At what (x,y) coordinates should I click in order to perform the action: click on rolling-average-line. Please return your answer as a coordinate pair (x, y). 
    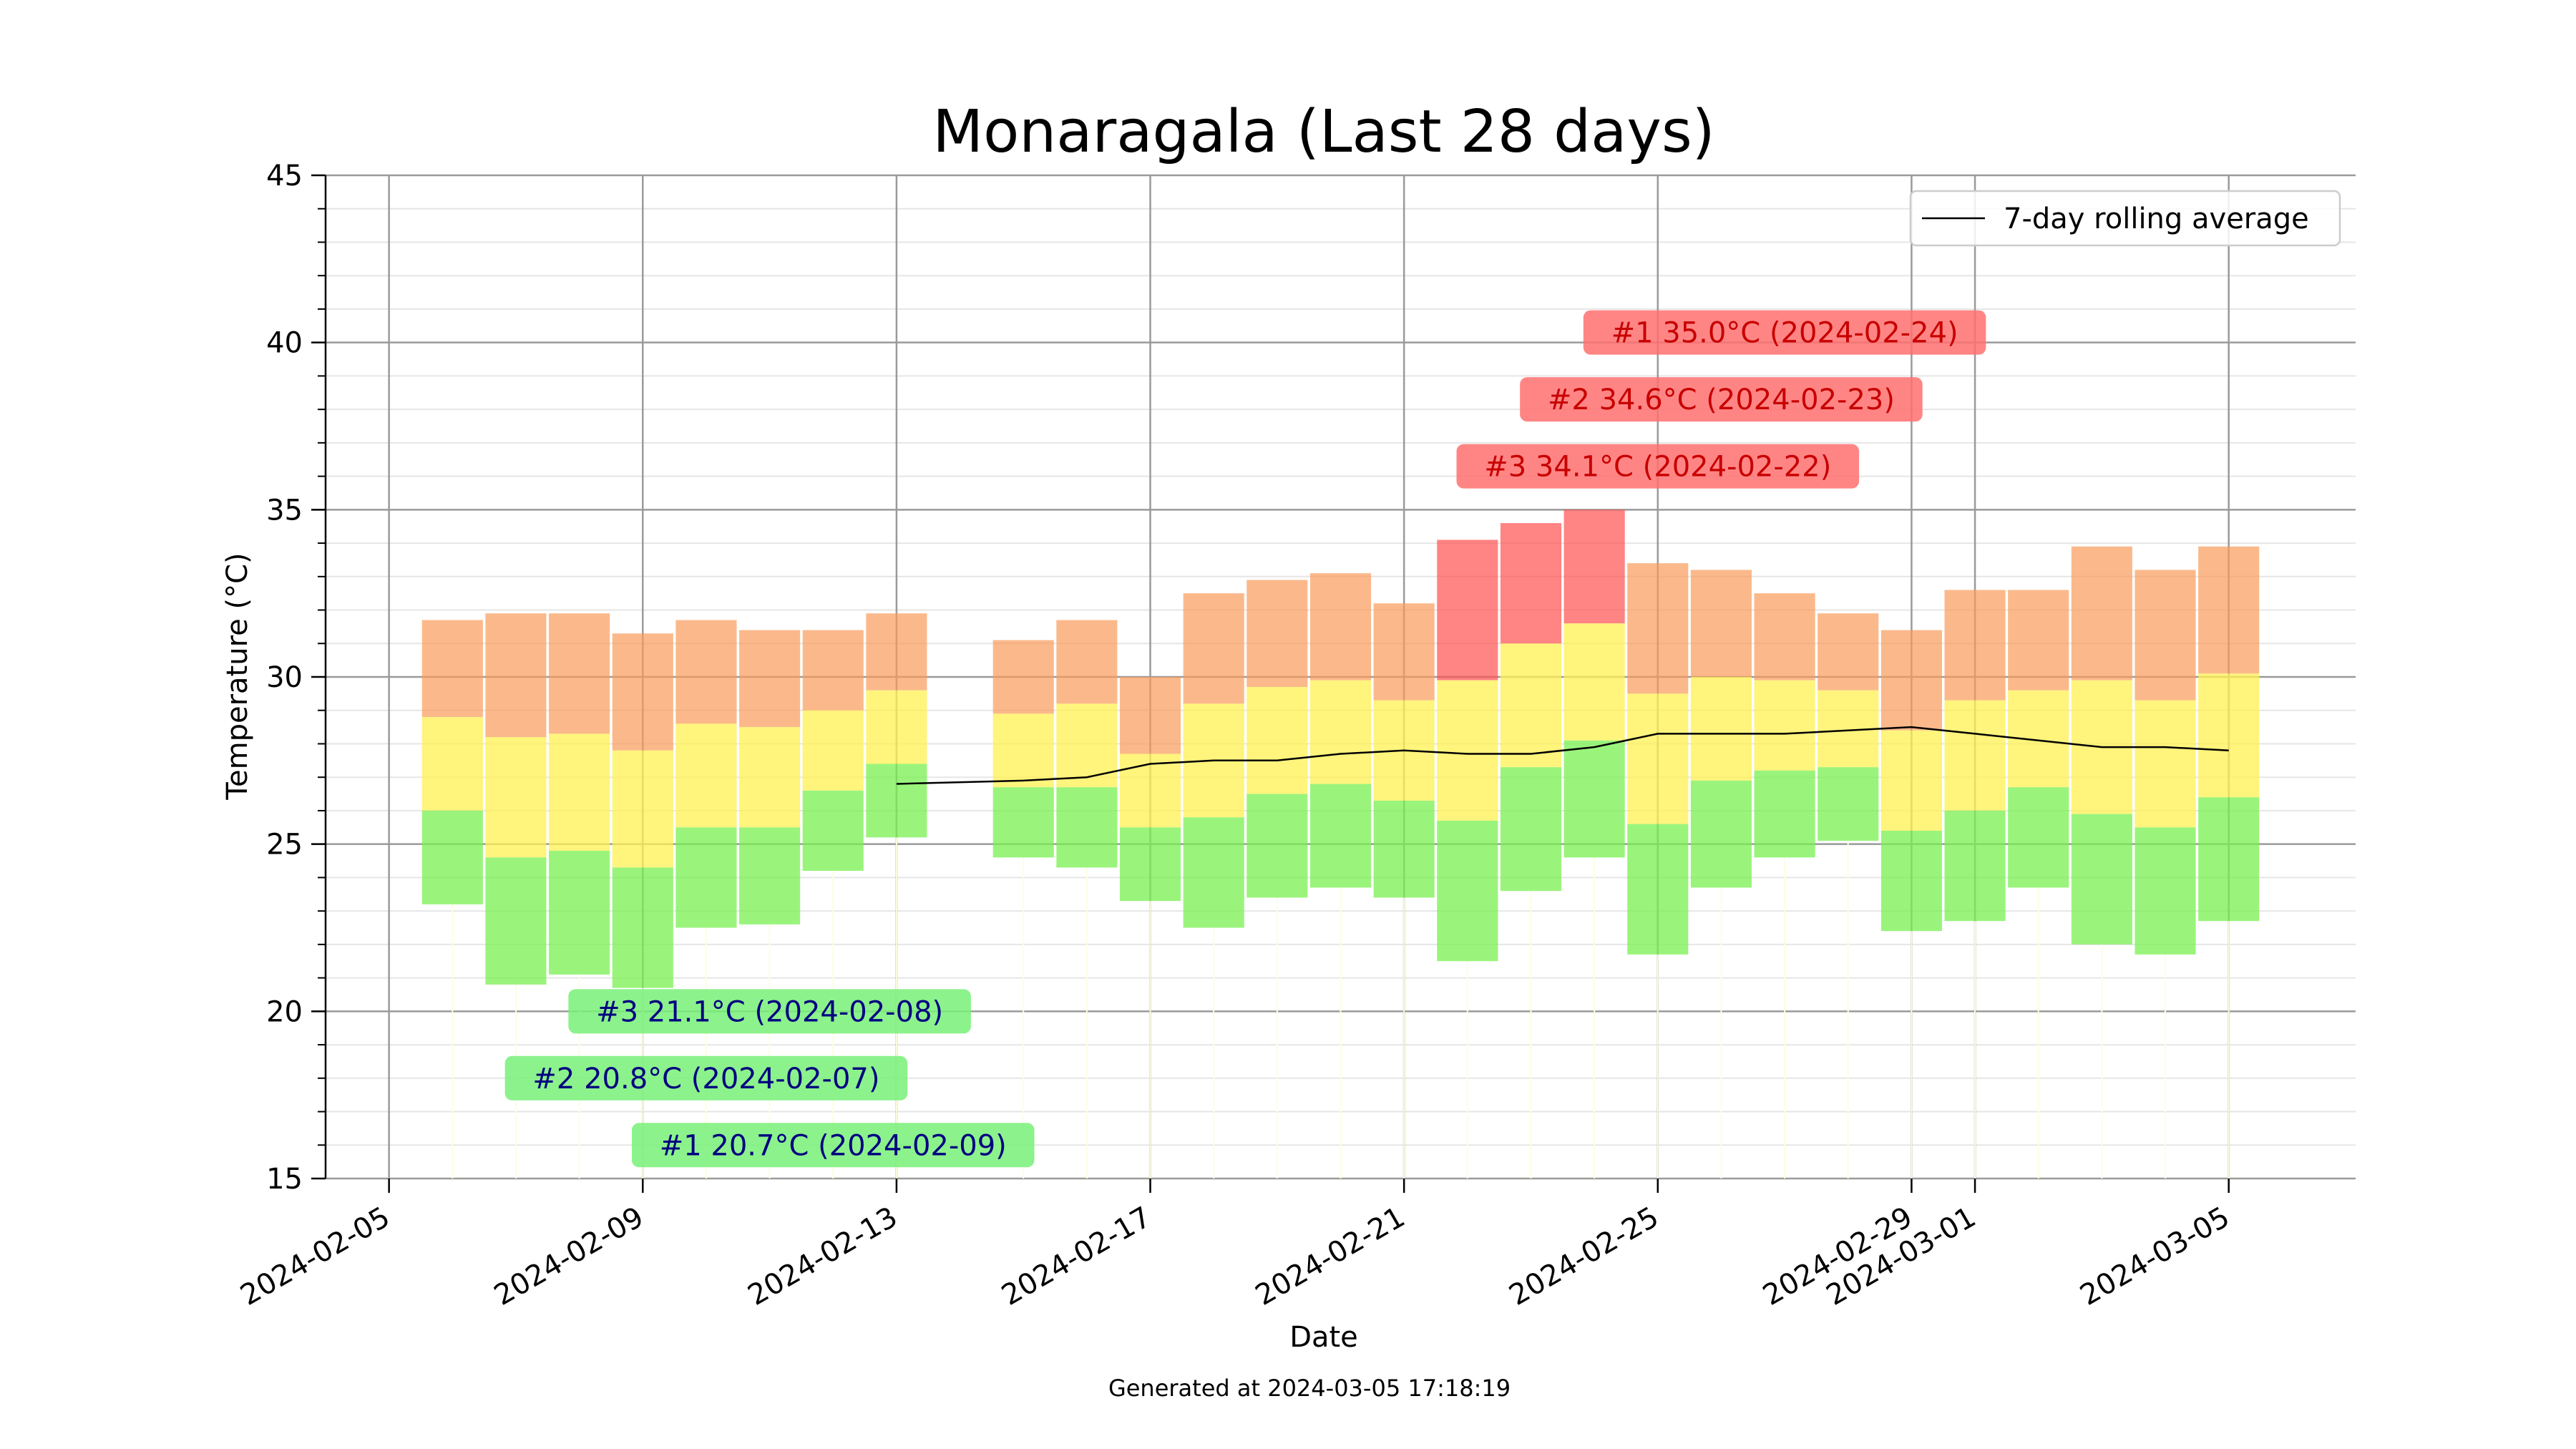
    Looking at the image, I should click on (1563, 755).